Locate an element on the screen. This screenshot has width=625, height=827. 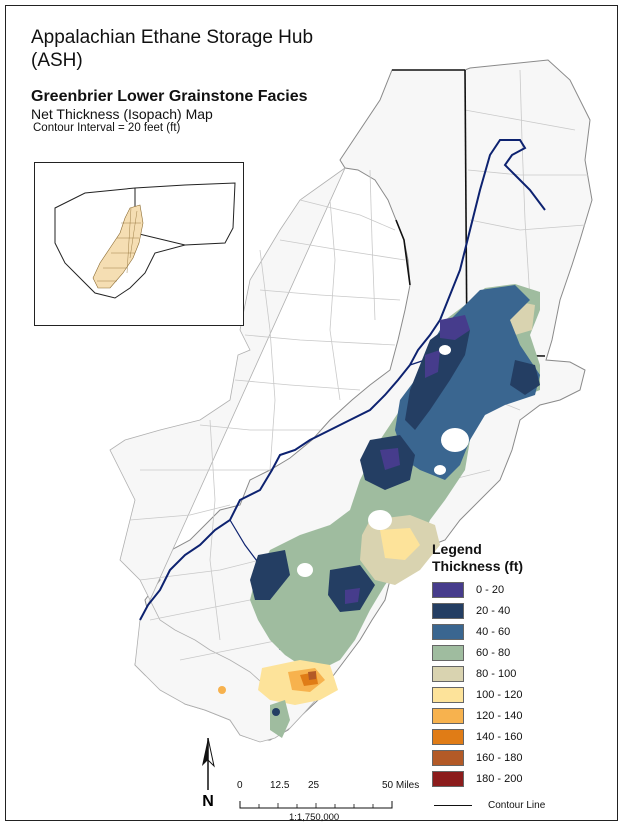
isopach-20-40-d is located at coordinates (270, 575).